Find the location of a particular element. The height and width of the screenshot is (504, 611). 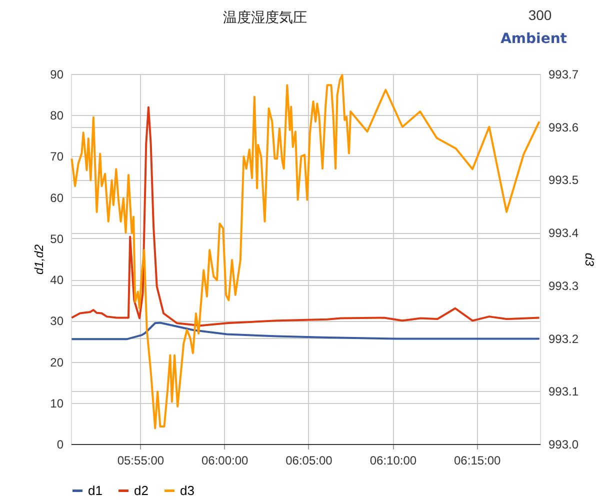

y-axis-title: d1,d2 is located at coordinates (39, 259).